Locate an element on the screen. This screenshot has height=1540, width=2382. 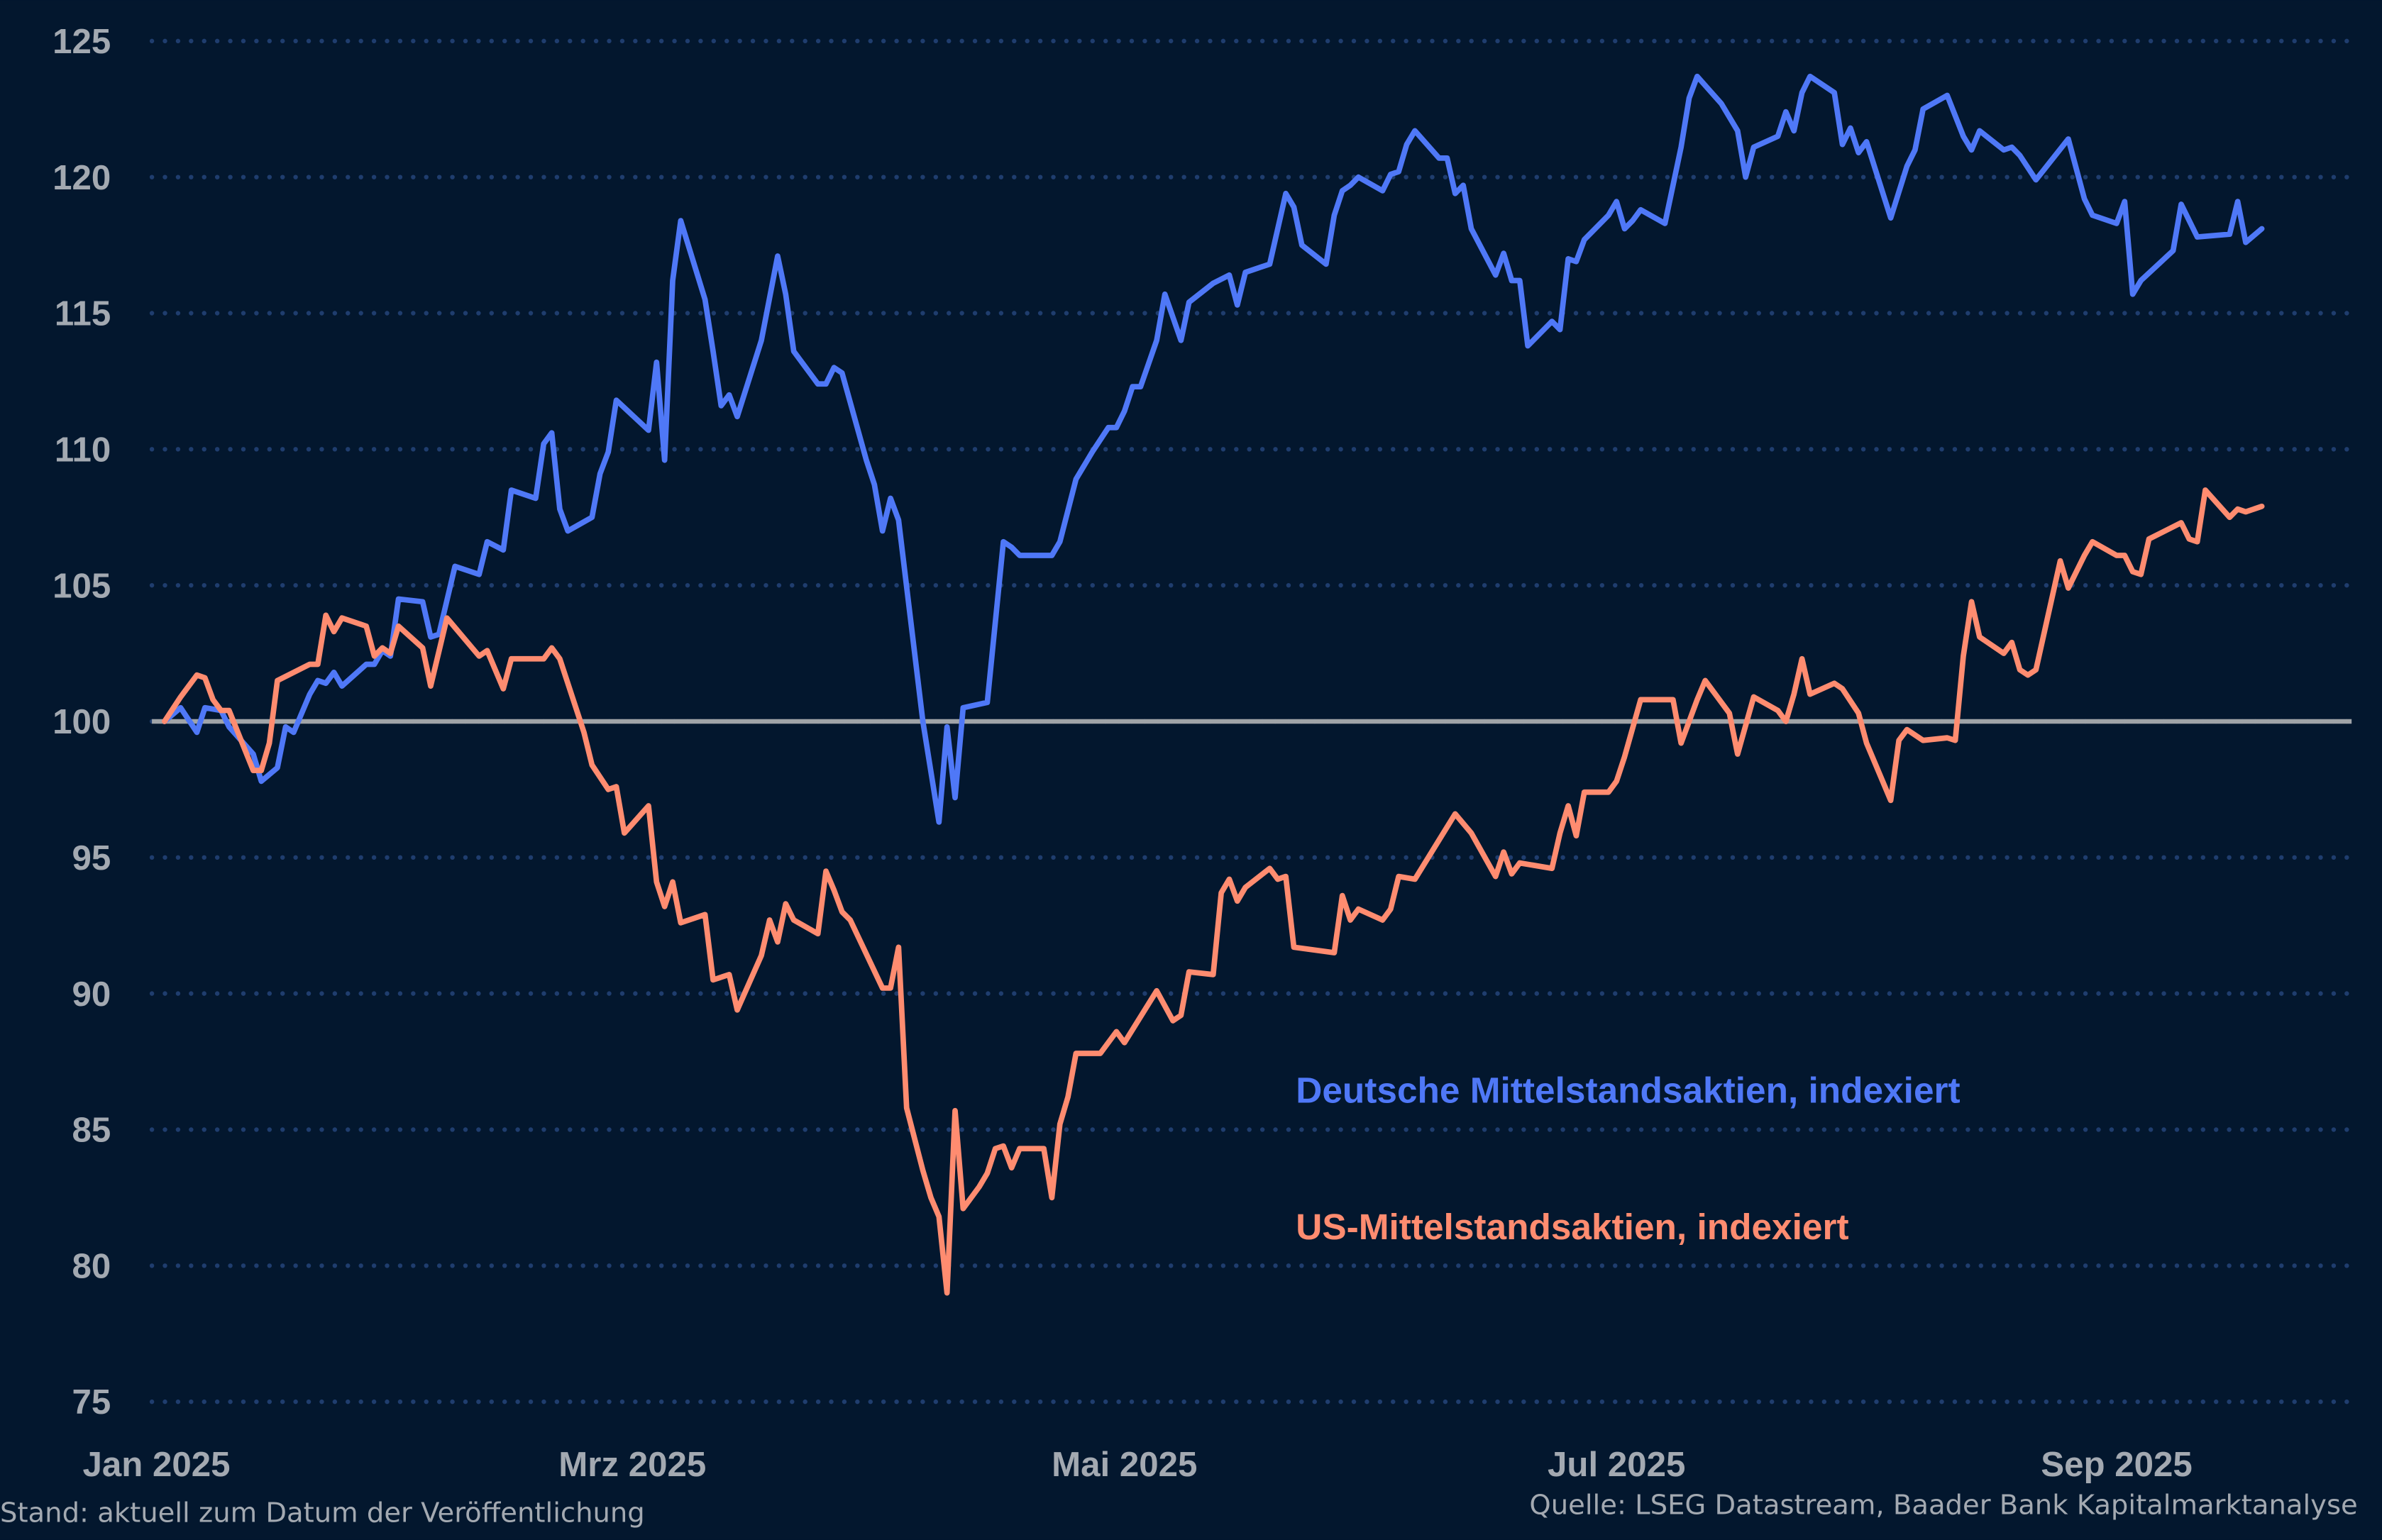
x-tick-label: Jan 2025 is located at coordinates (156, 1465).